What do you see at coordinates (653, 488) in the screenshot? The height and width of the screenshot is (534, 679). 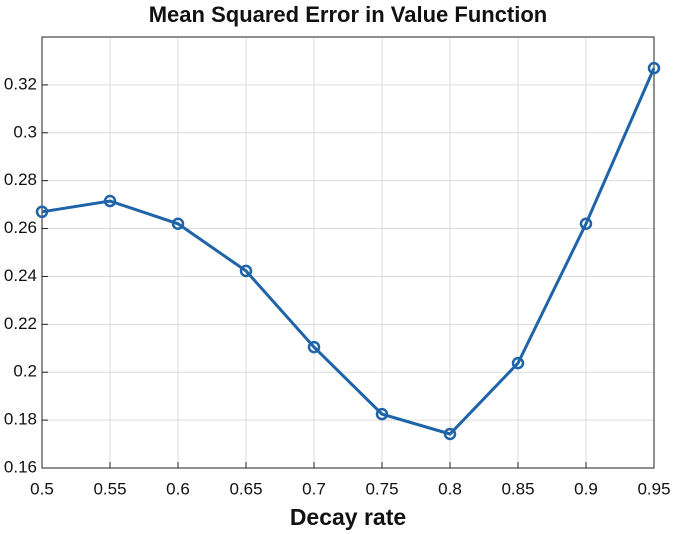 I see `x-tick-label: 0.95` at bounding box center [653, 488].